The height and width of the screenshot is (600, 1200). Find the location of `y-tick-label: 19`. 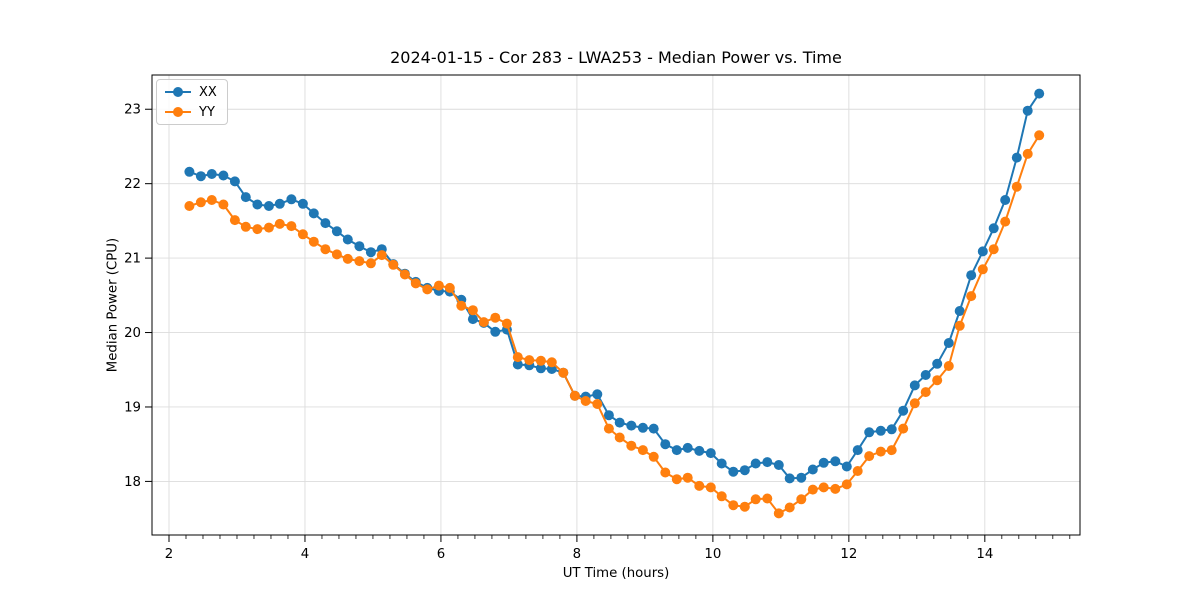

y-tick-label: 19 is located at coordinates (132, 407).